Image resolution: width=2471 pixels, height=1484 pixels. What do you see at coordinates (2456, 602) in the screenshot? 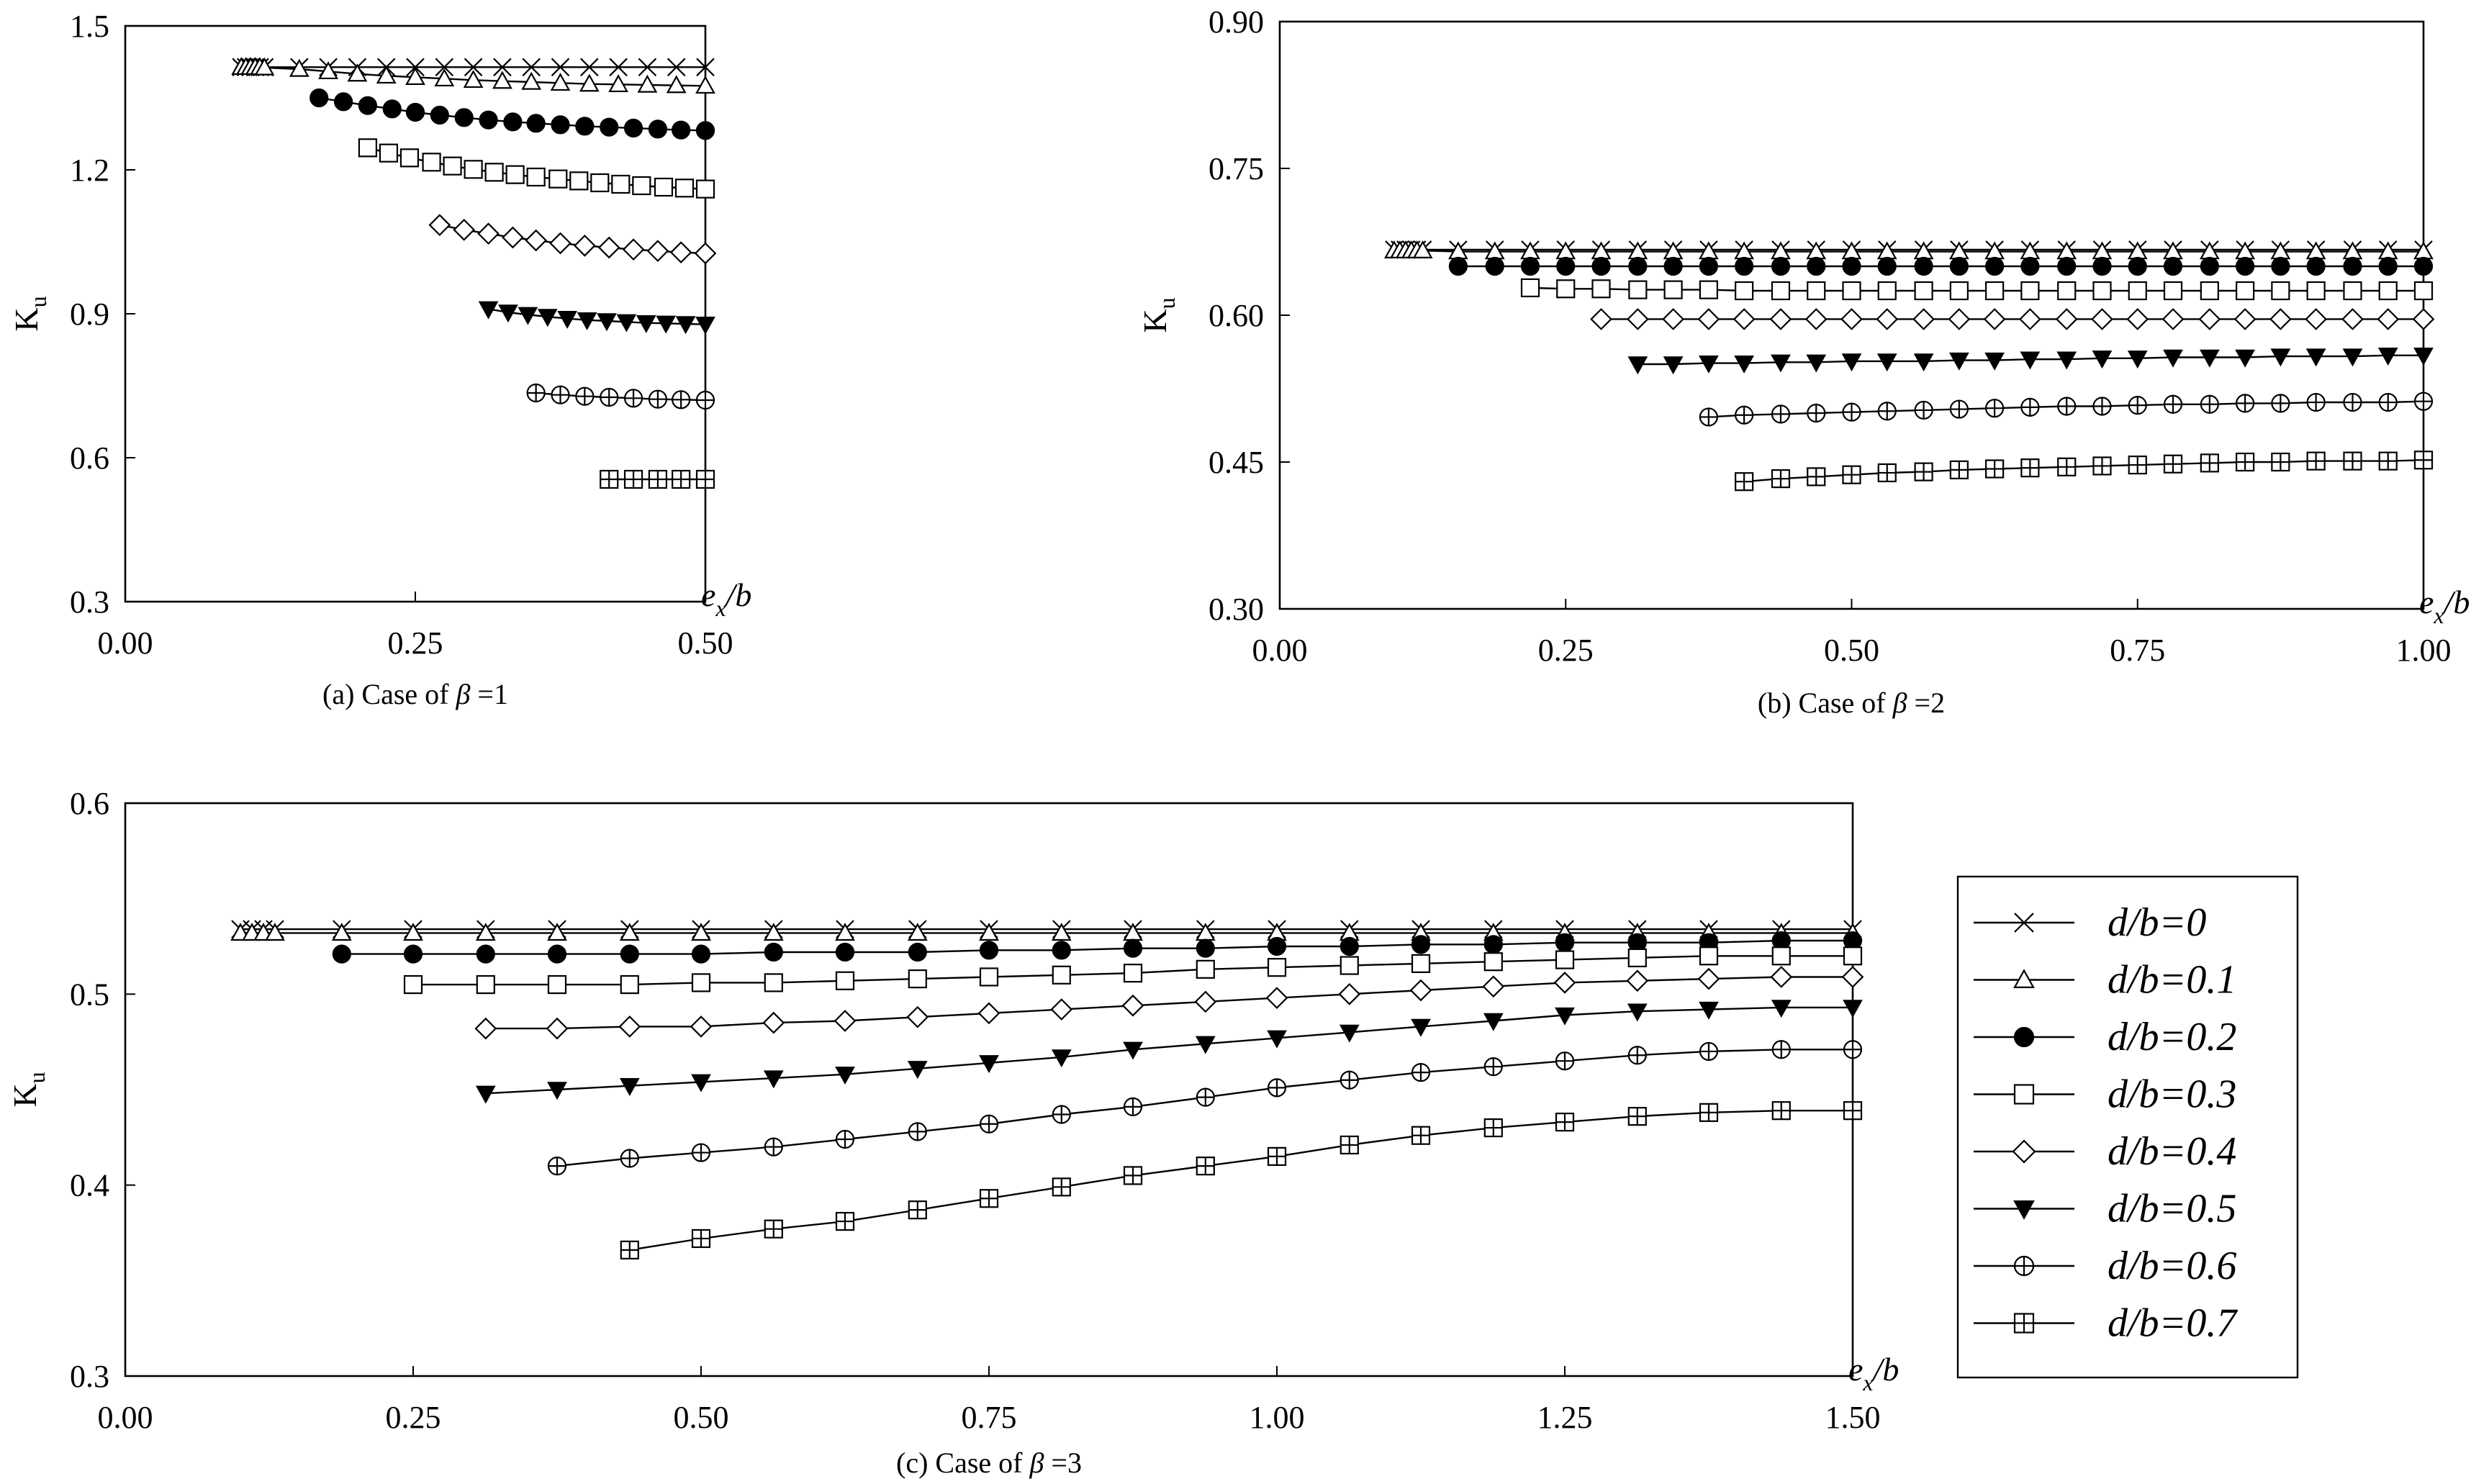
I see `x-axis-title-tail: /b` at bounding box center [2456, 602].